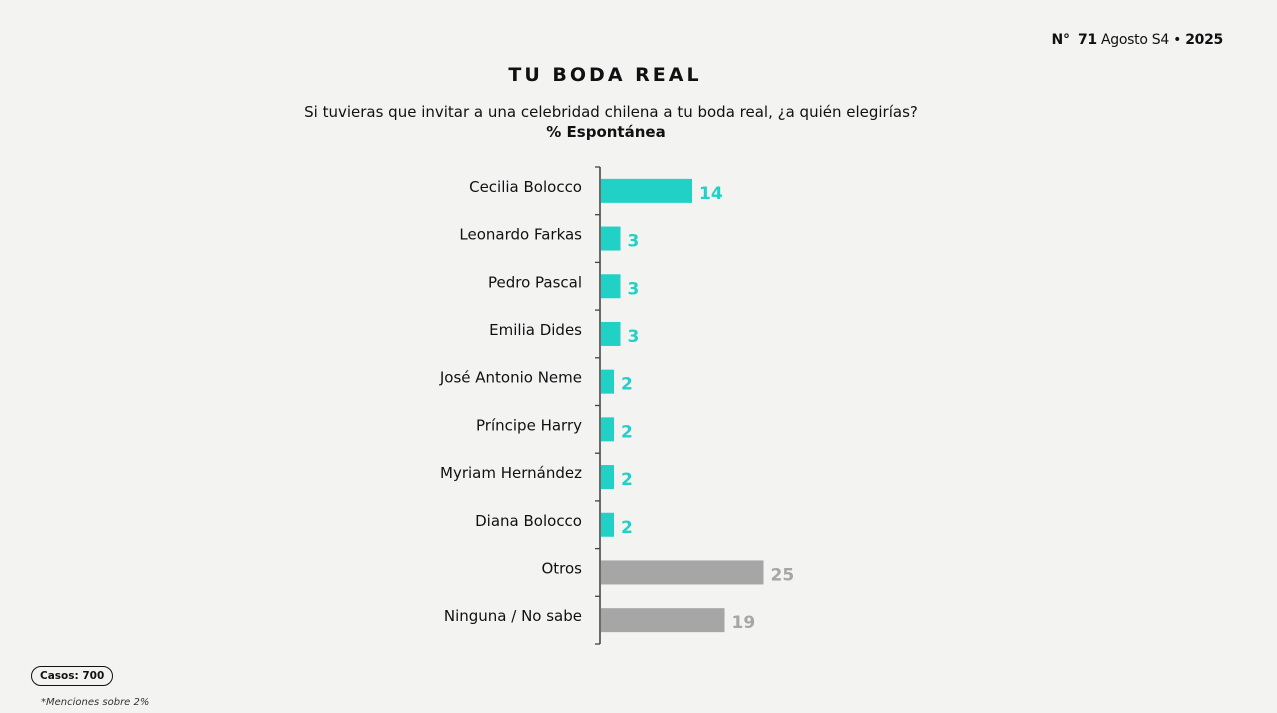 The image size is (1277, 713). What do you see at coordinates (525, 187) in the screenshot?
I see `category-label: Cecilia Bolocco` at bounding box center [525, 187].